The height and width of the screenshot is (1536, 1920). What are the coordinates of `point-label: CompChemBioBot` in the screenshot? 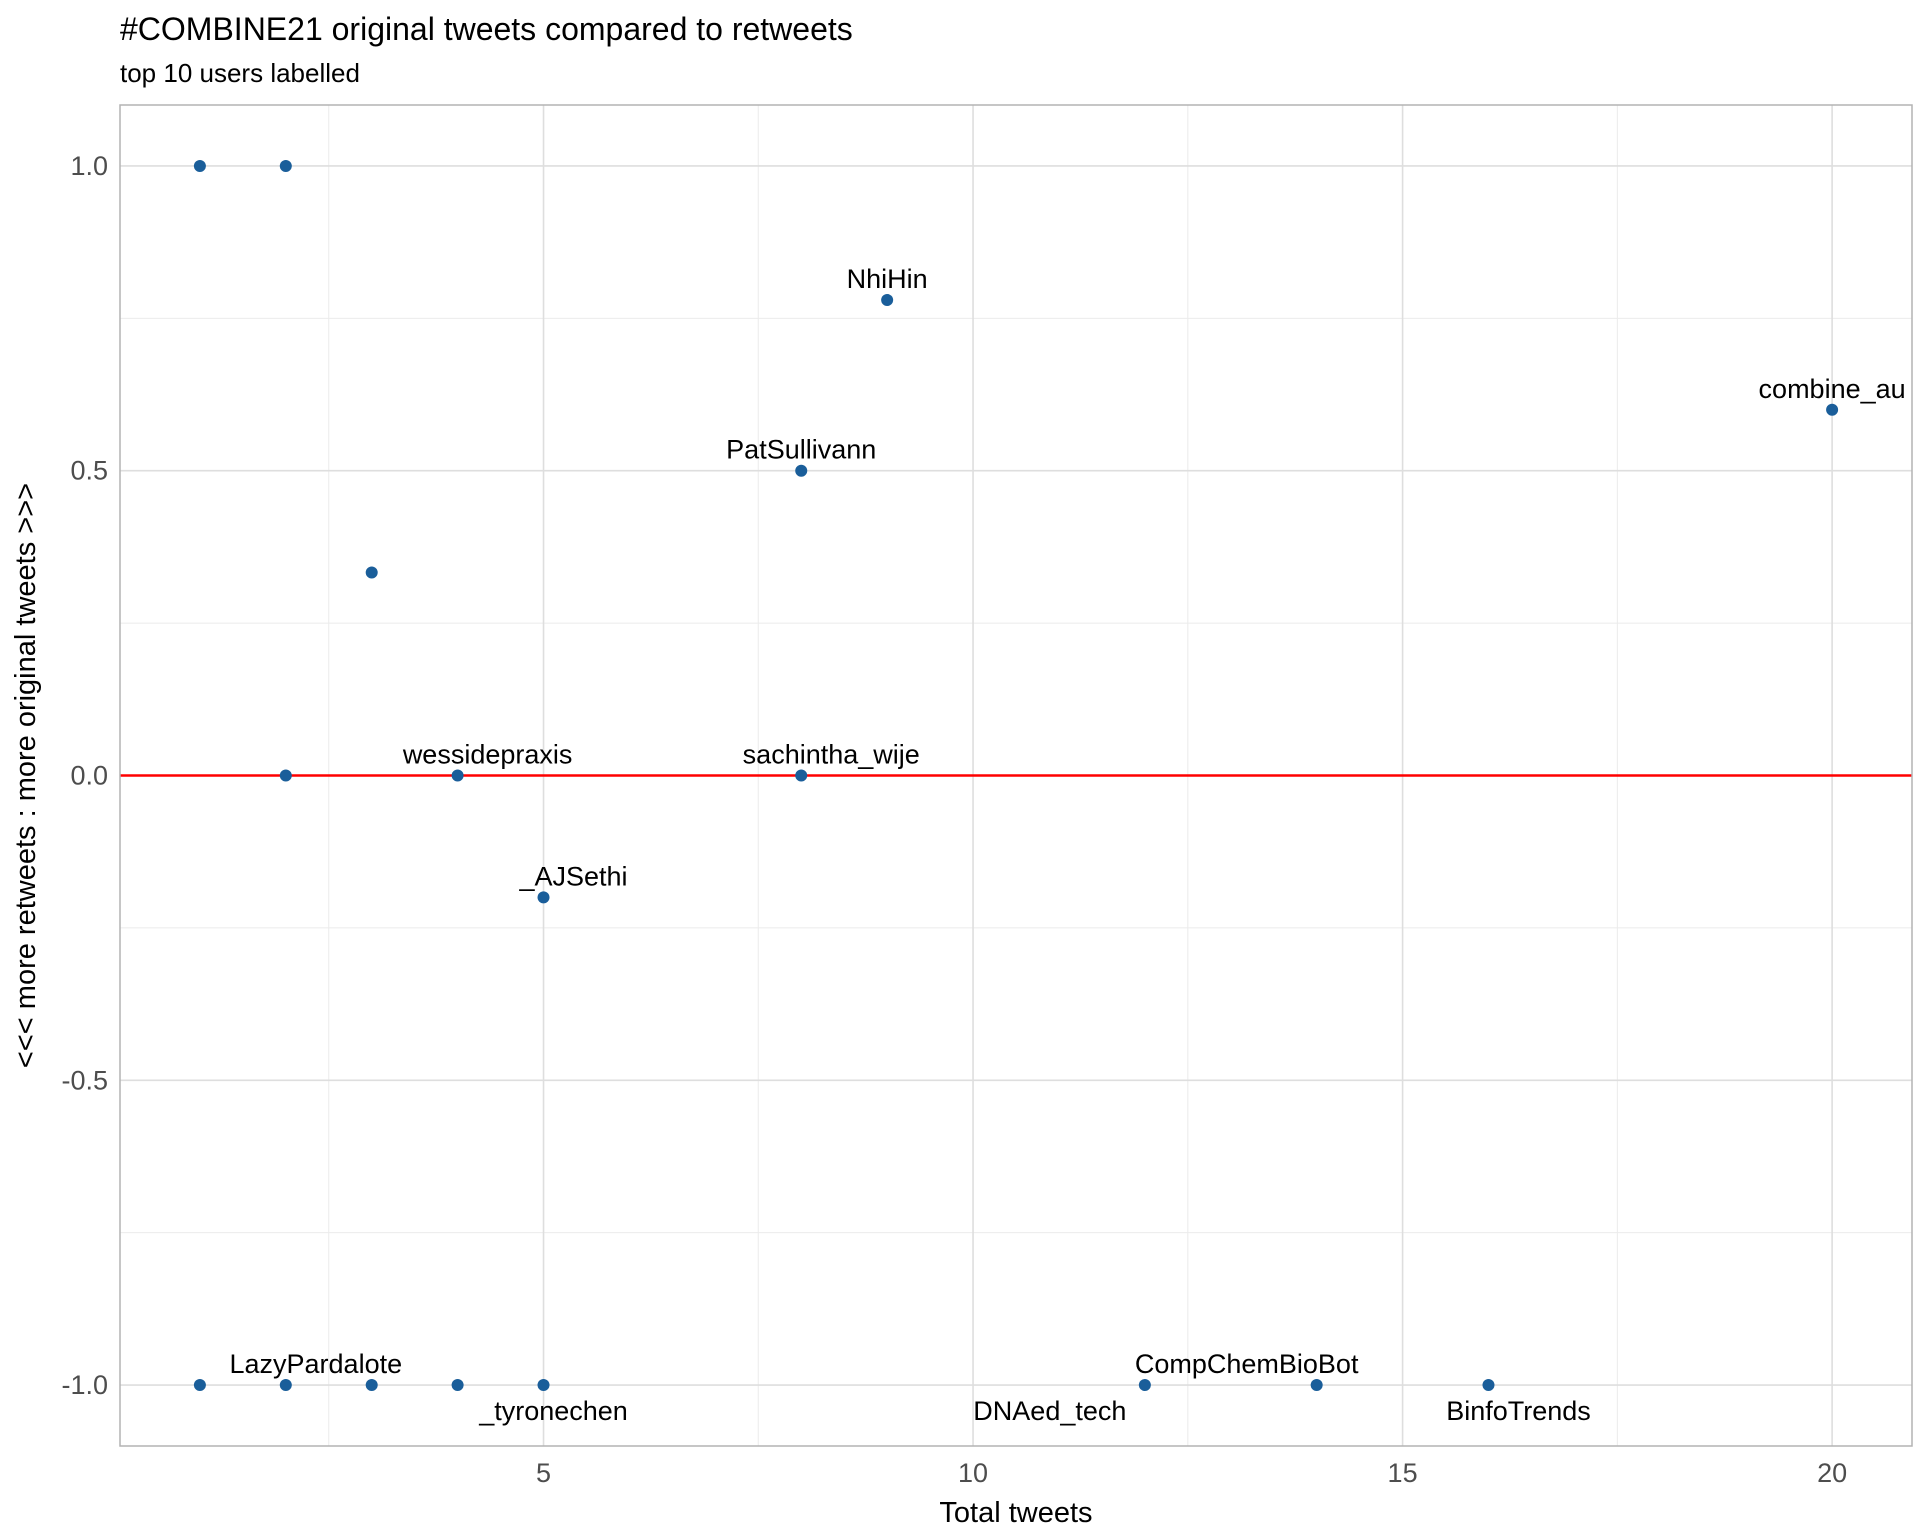 It's located at (1247, 1364).